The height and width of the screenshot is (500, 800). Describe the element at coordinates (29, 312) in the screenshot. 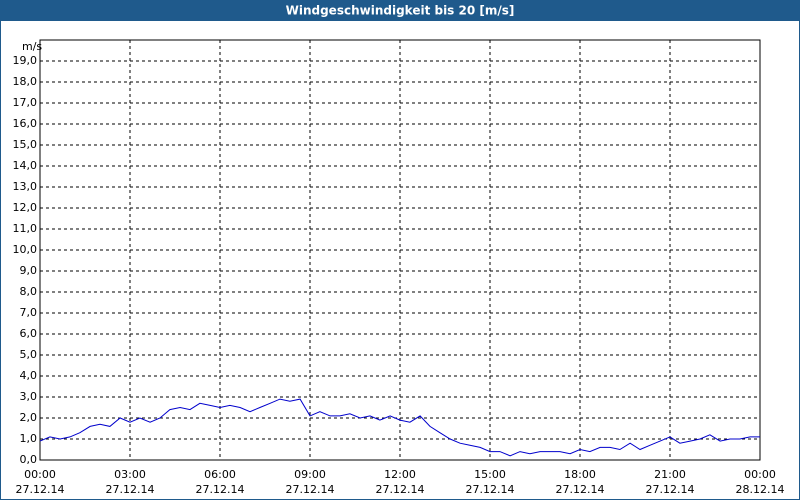

I see `y-tick-label: 7,0` at that location.